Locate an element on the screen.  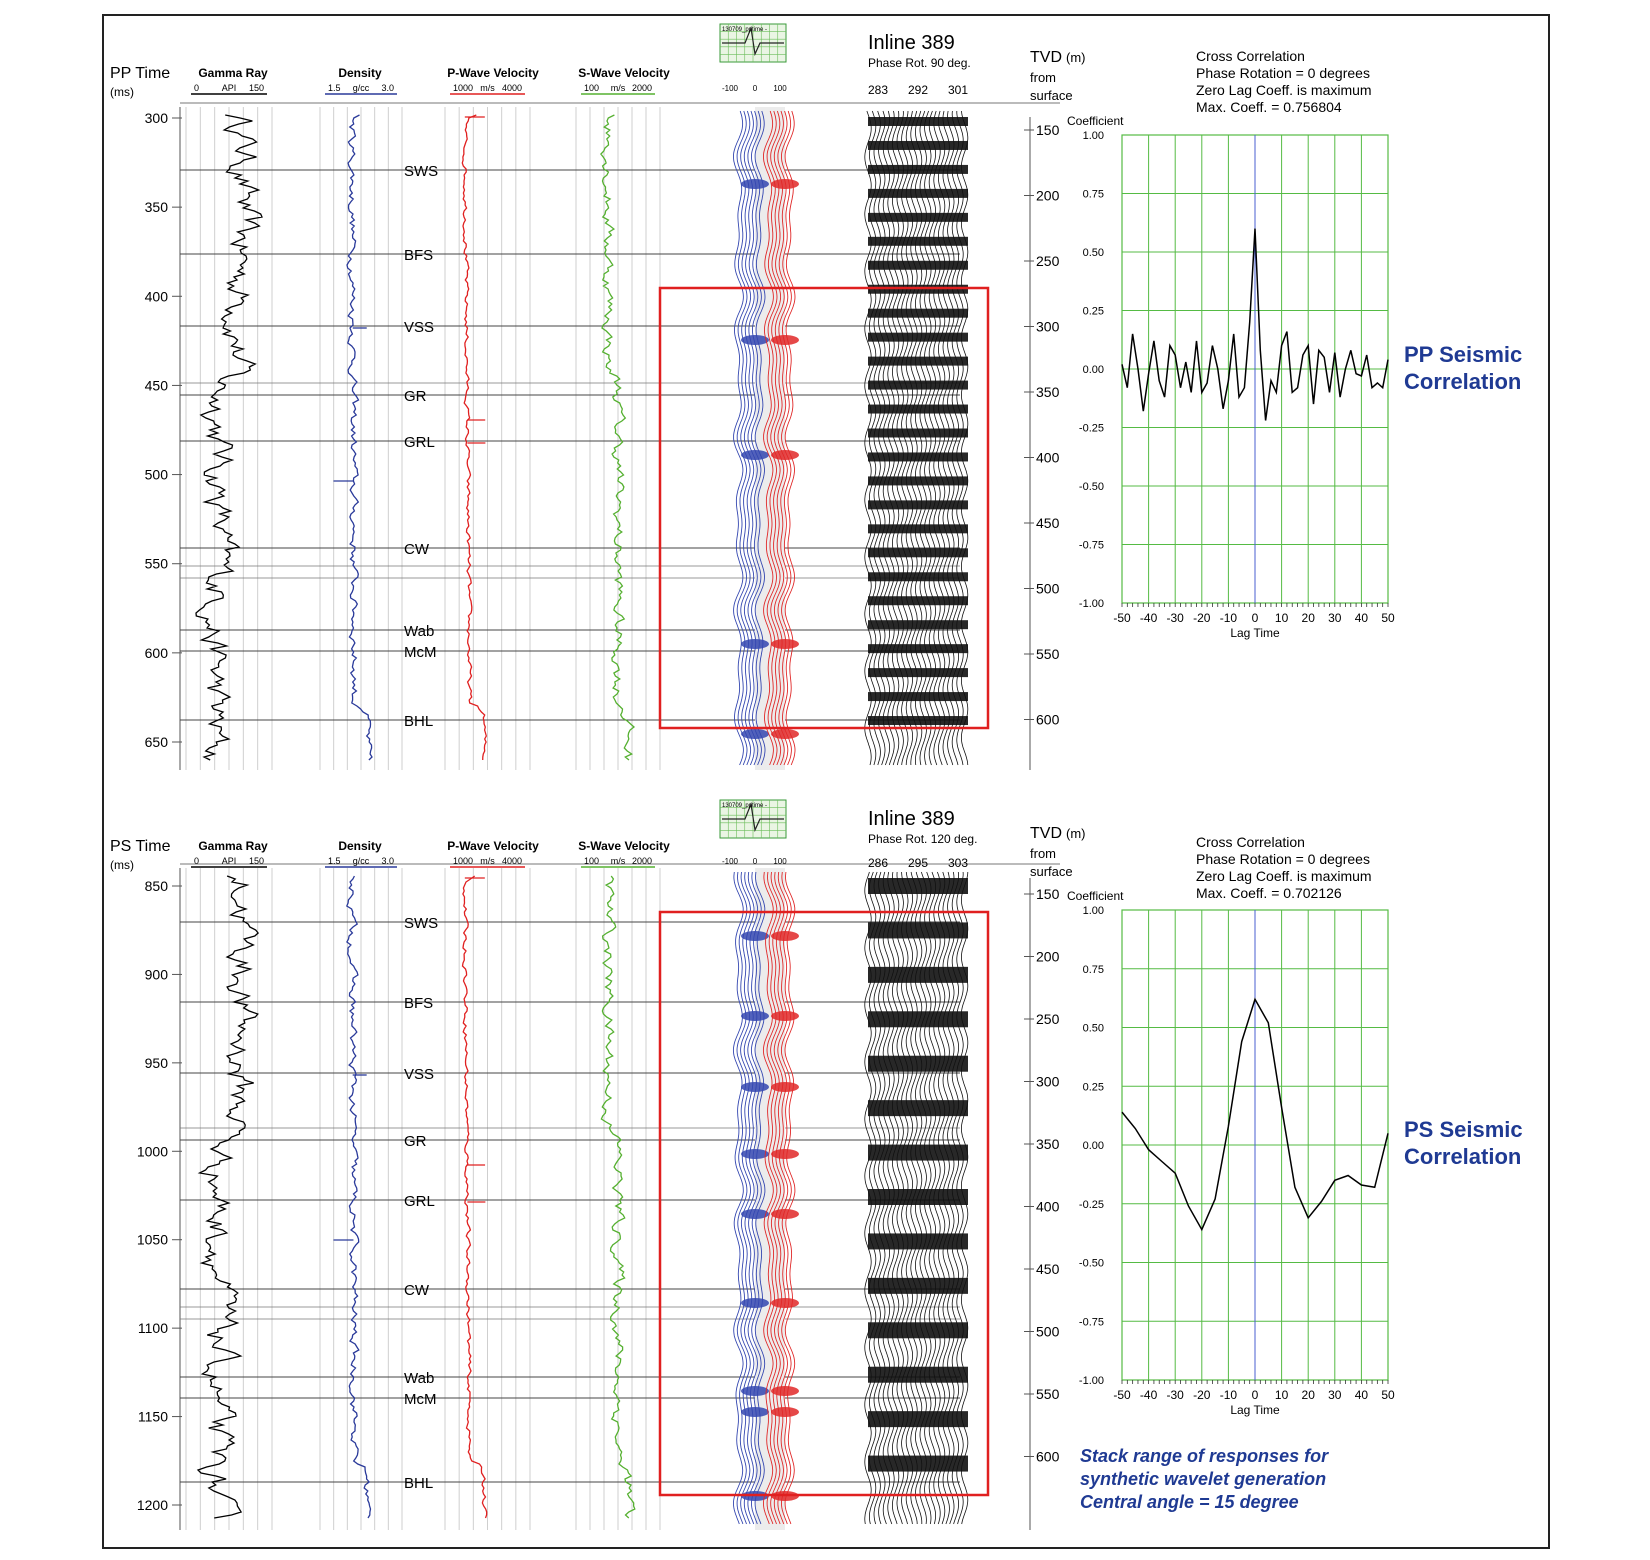
x-tick-label: 40 is located at coordinates (1362, 1395).